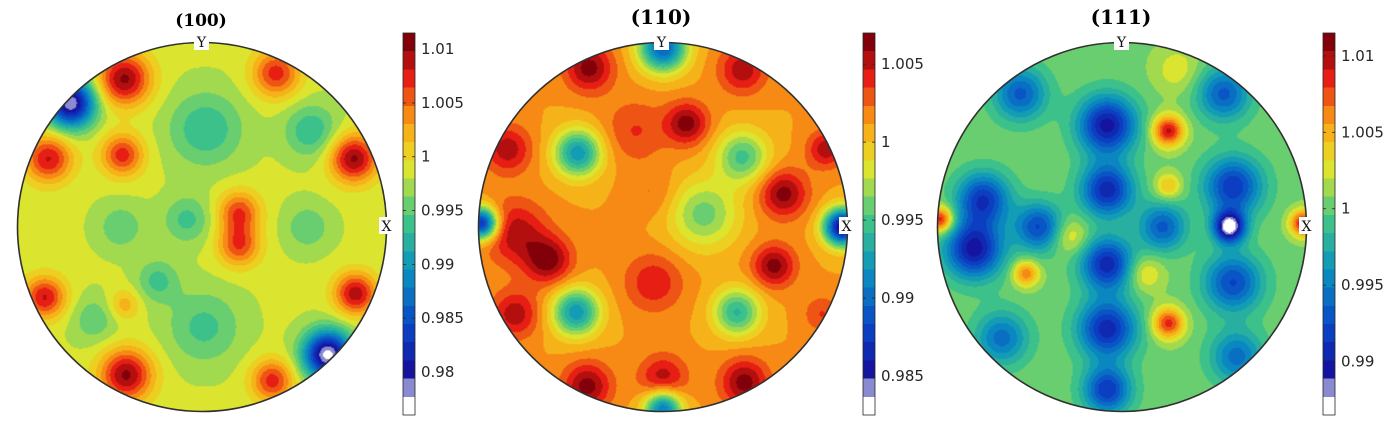 The width and height of the screenshot is (1390, 428). What do you see at coordinates (1121, 17) in the screenshot?
I see `panel-title: (111)` at bounding box center [1121, 17].